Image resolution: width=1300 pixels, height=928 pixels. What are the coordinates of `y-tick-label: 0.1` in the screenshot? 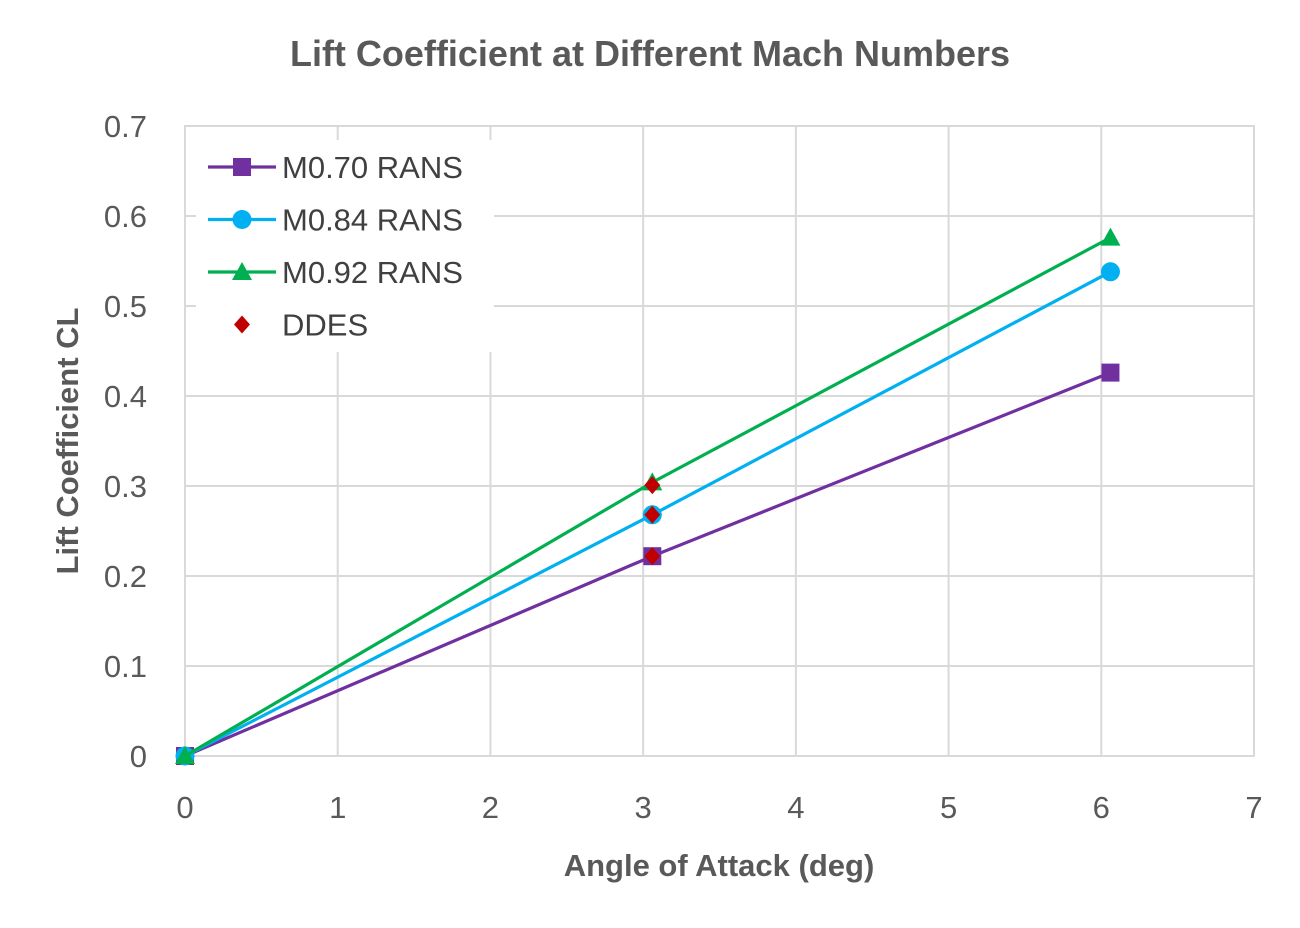 It's located at (125, 666).